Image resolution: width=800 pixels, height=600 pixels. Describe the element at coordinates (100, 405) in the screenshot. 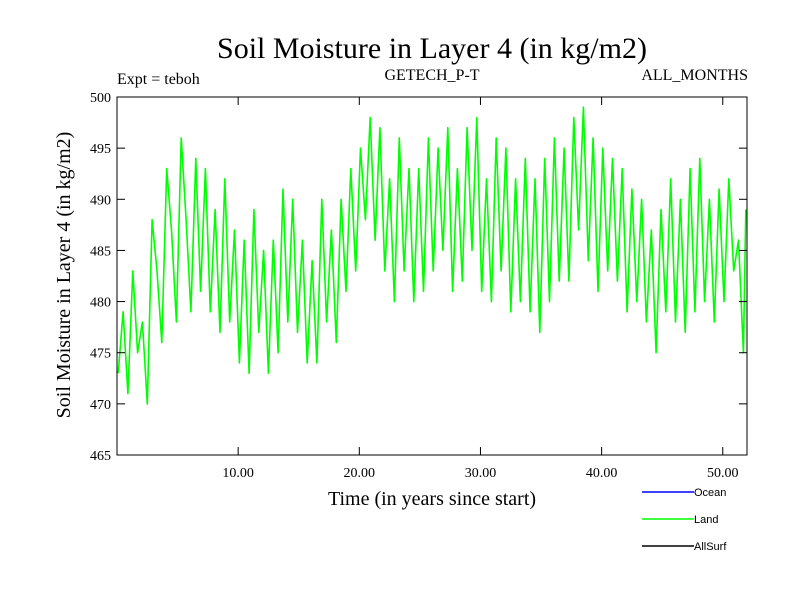

I see `y-tick-label-470: 470` at that location.